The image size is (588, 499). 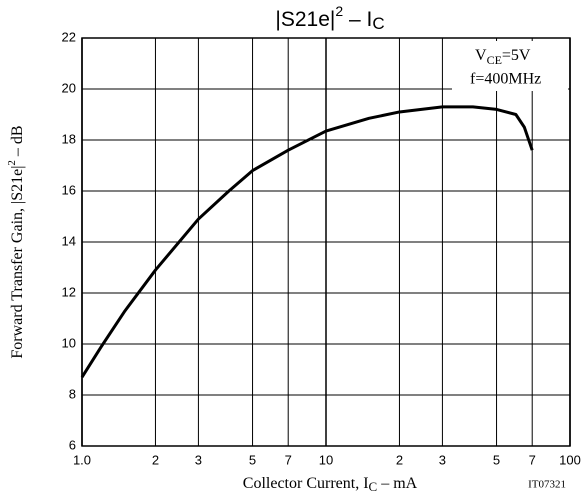 I want to click on title-part: – I, so click(x=357, y=19).